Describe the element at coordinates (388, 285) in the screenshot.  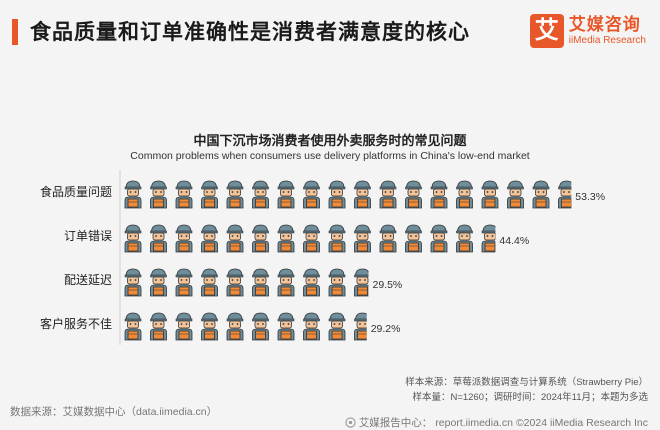
I see `value-label: 29.5%` at that location.